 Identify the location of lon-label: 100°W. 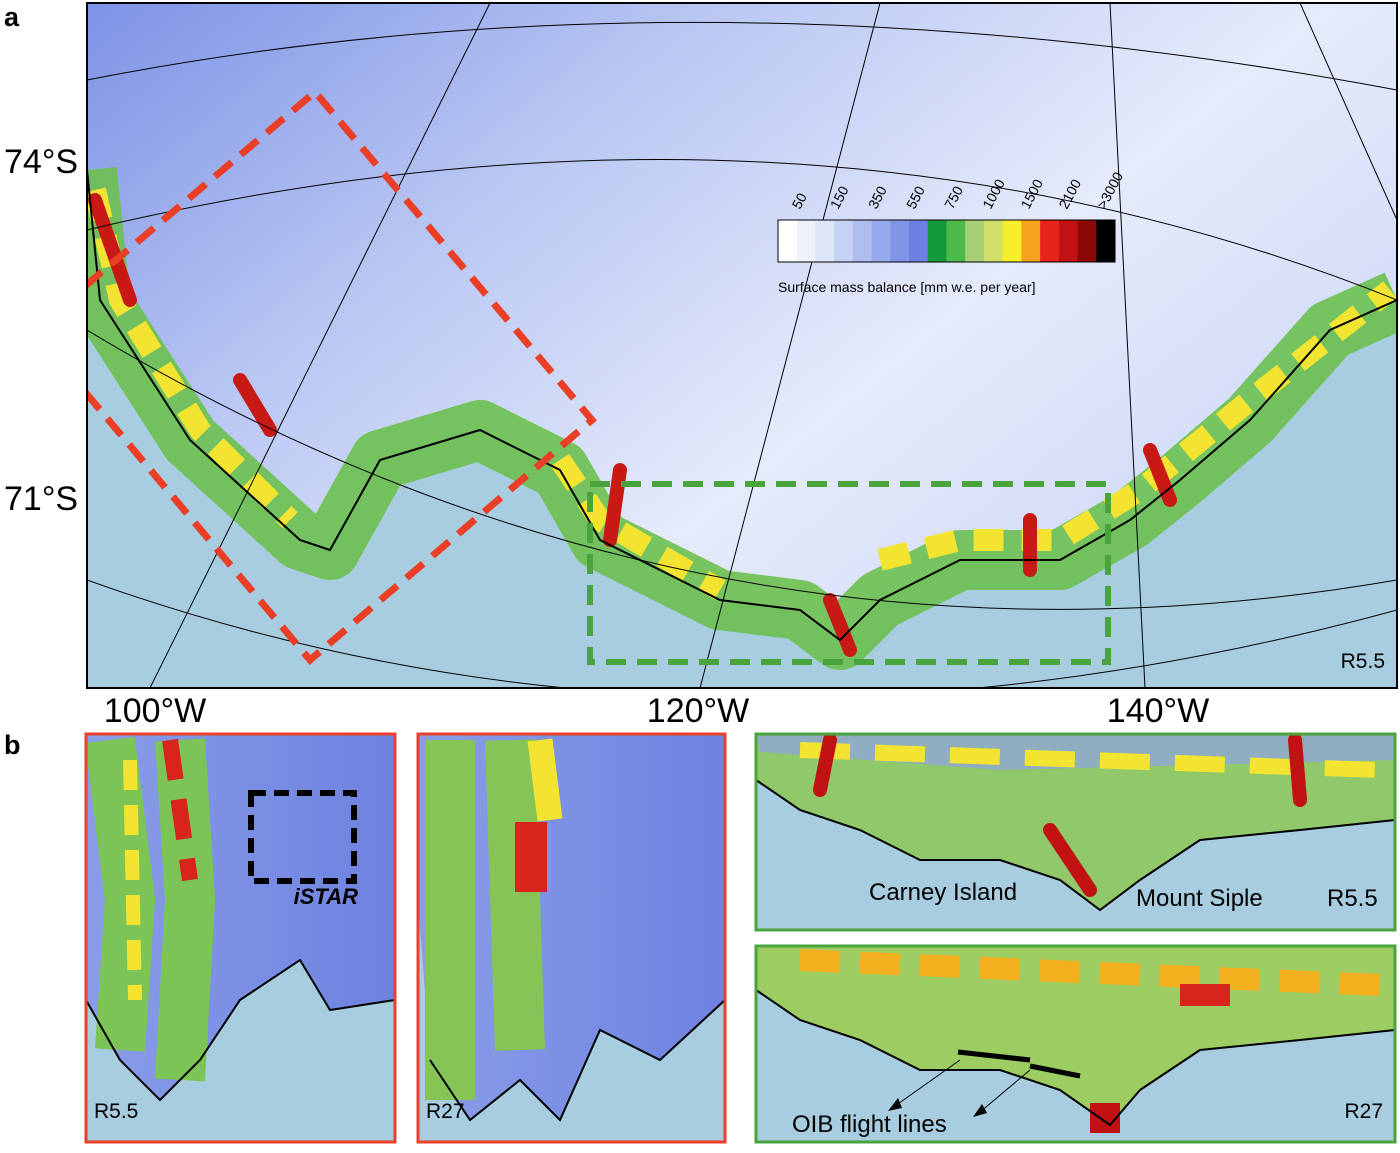
(155, 711).